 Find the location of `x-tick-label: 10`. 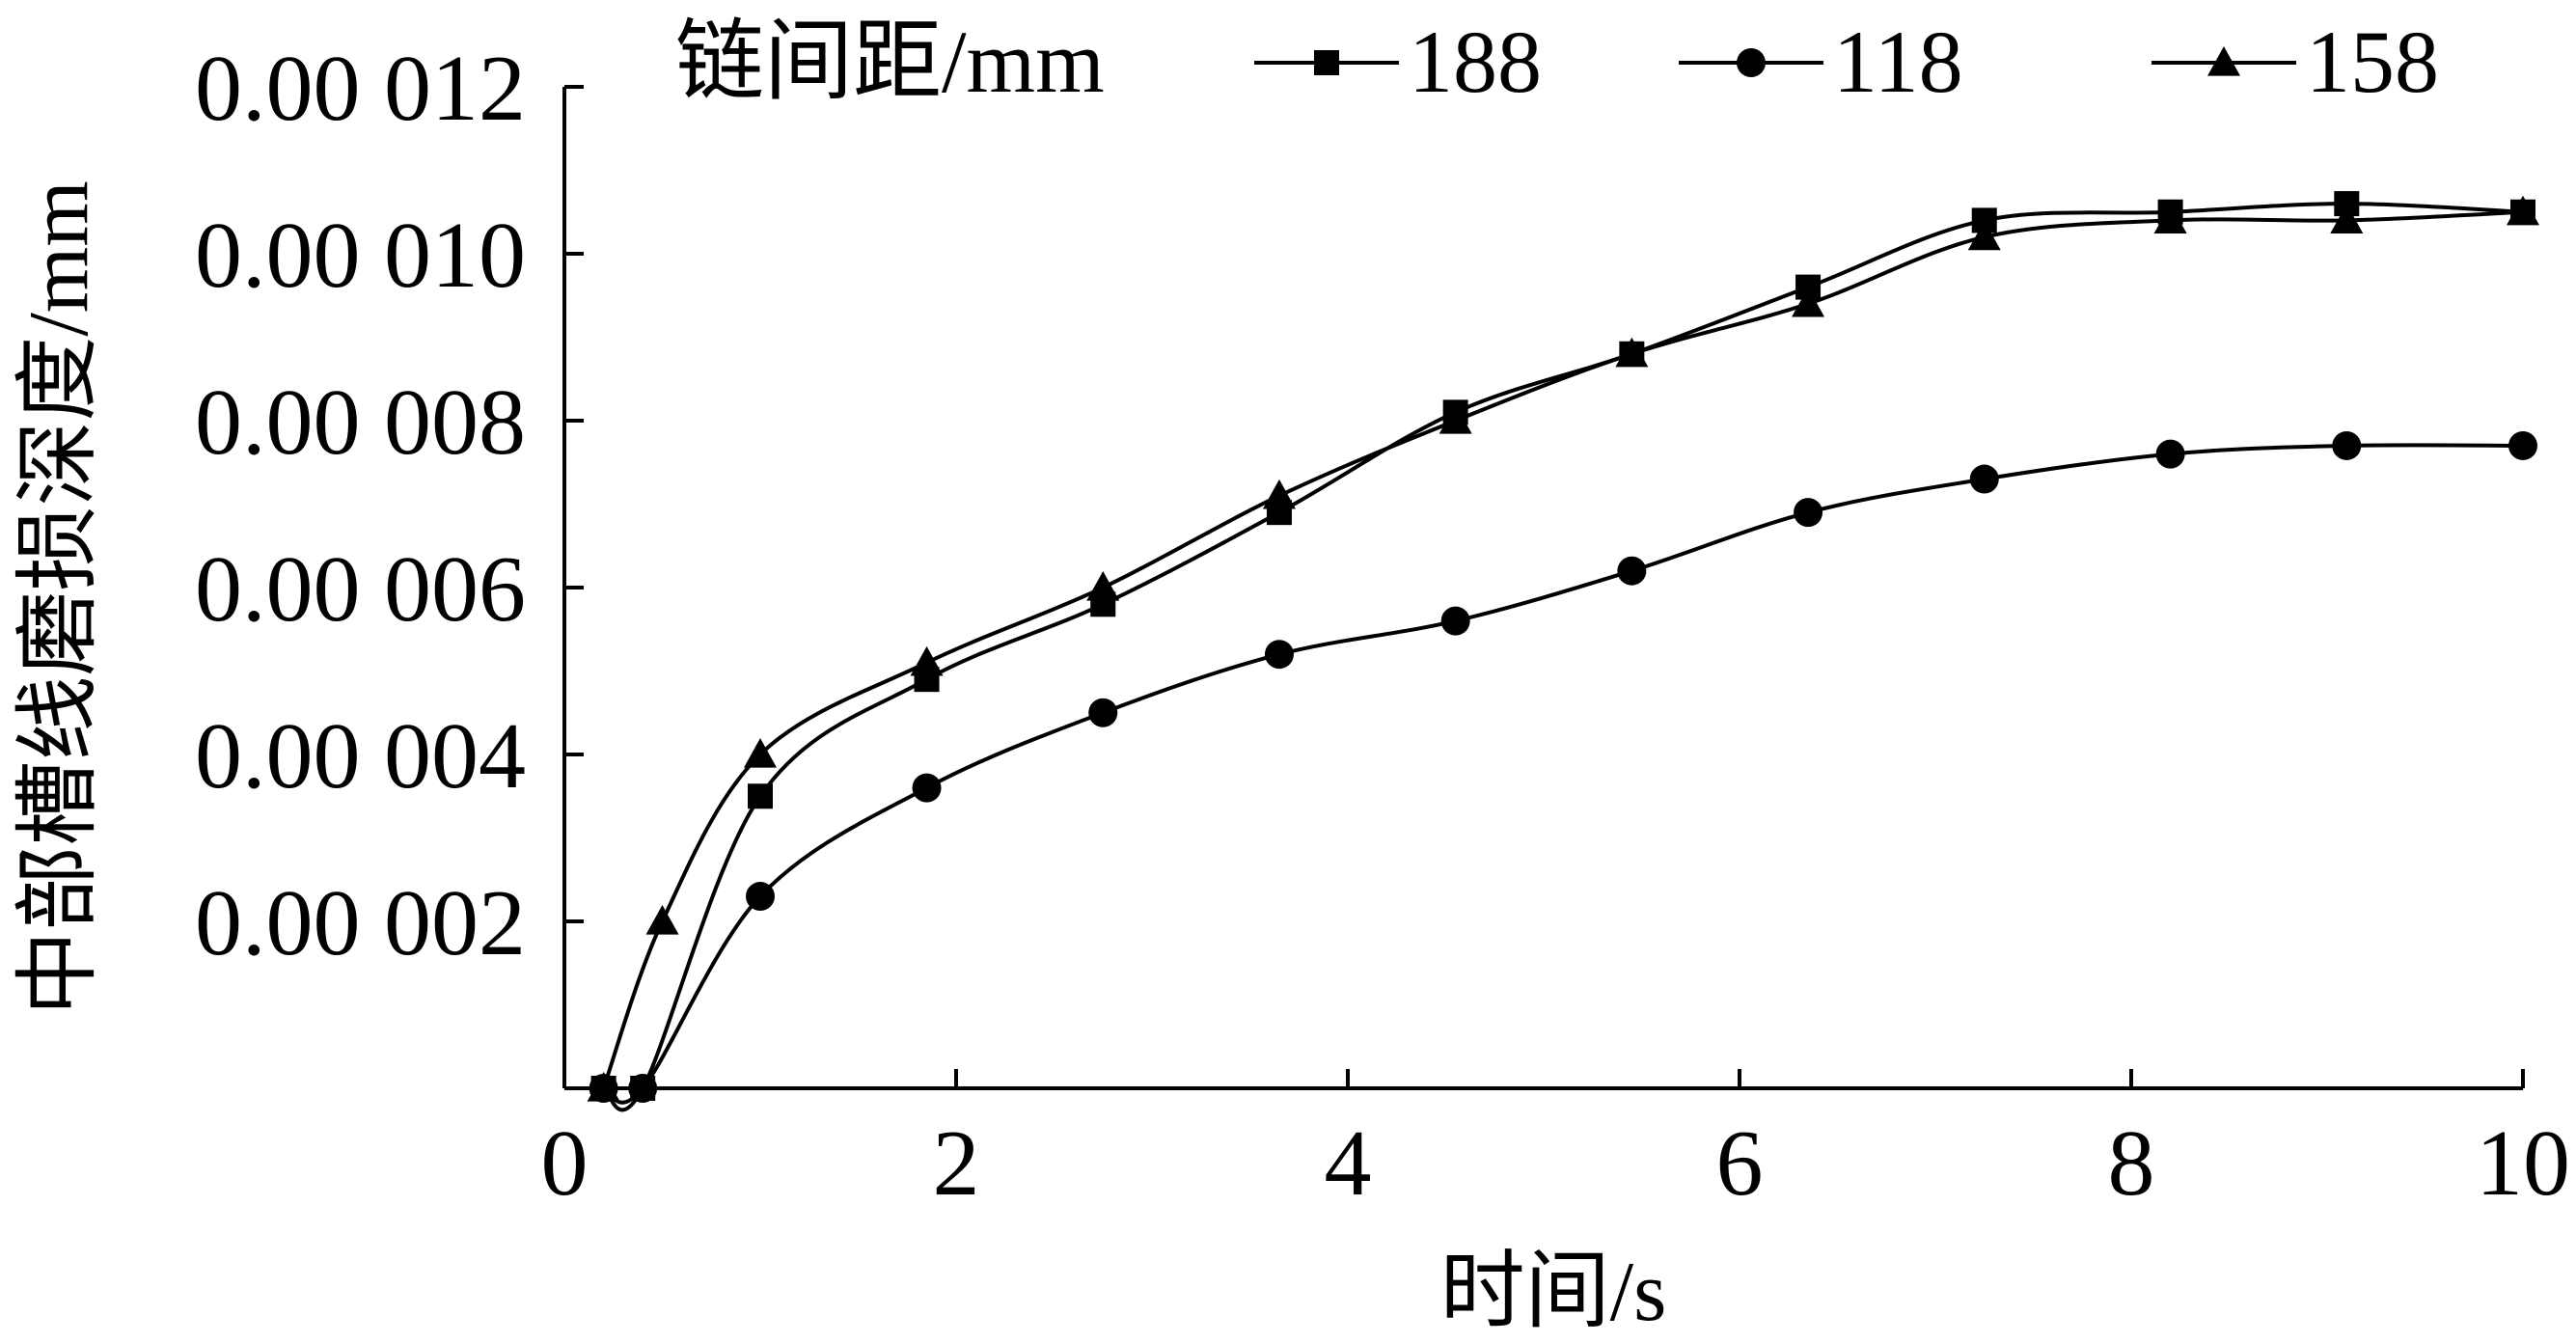

x-tick-label: 10 is located at coordinates (2523, 1163).